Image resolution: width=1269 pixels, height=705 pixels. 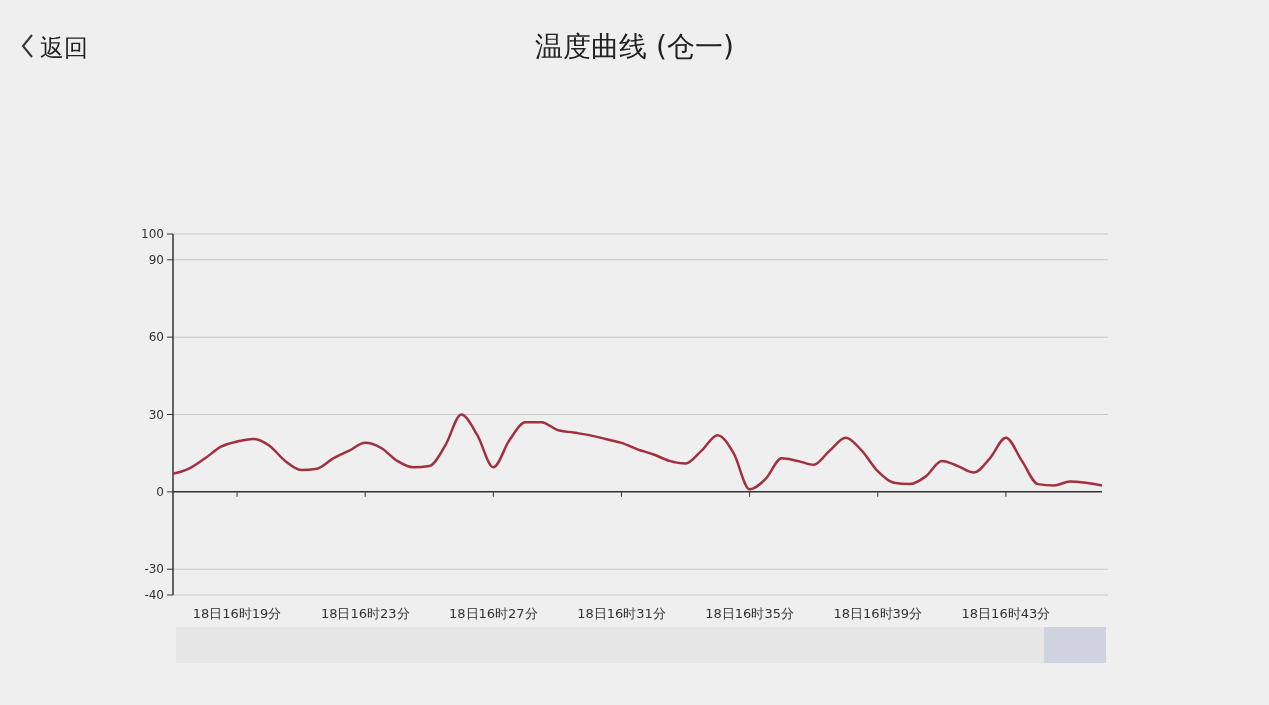 I want to click on y-tick-label: 60, so click(x=156, y=337).